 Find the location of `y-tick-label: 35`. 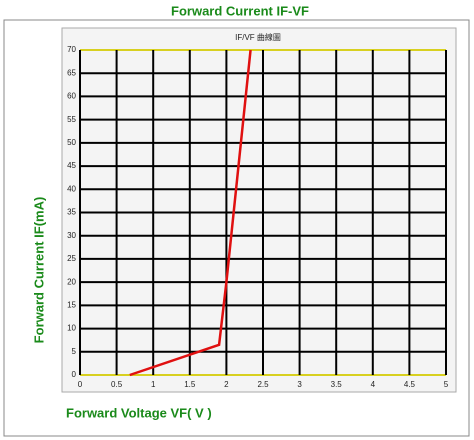

y-tick-label: 35 is located at coordinates (71, 212).